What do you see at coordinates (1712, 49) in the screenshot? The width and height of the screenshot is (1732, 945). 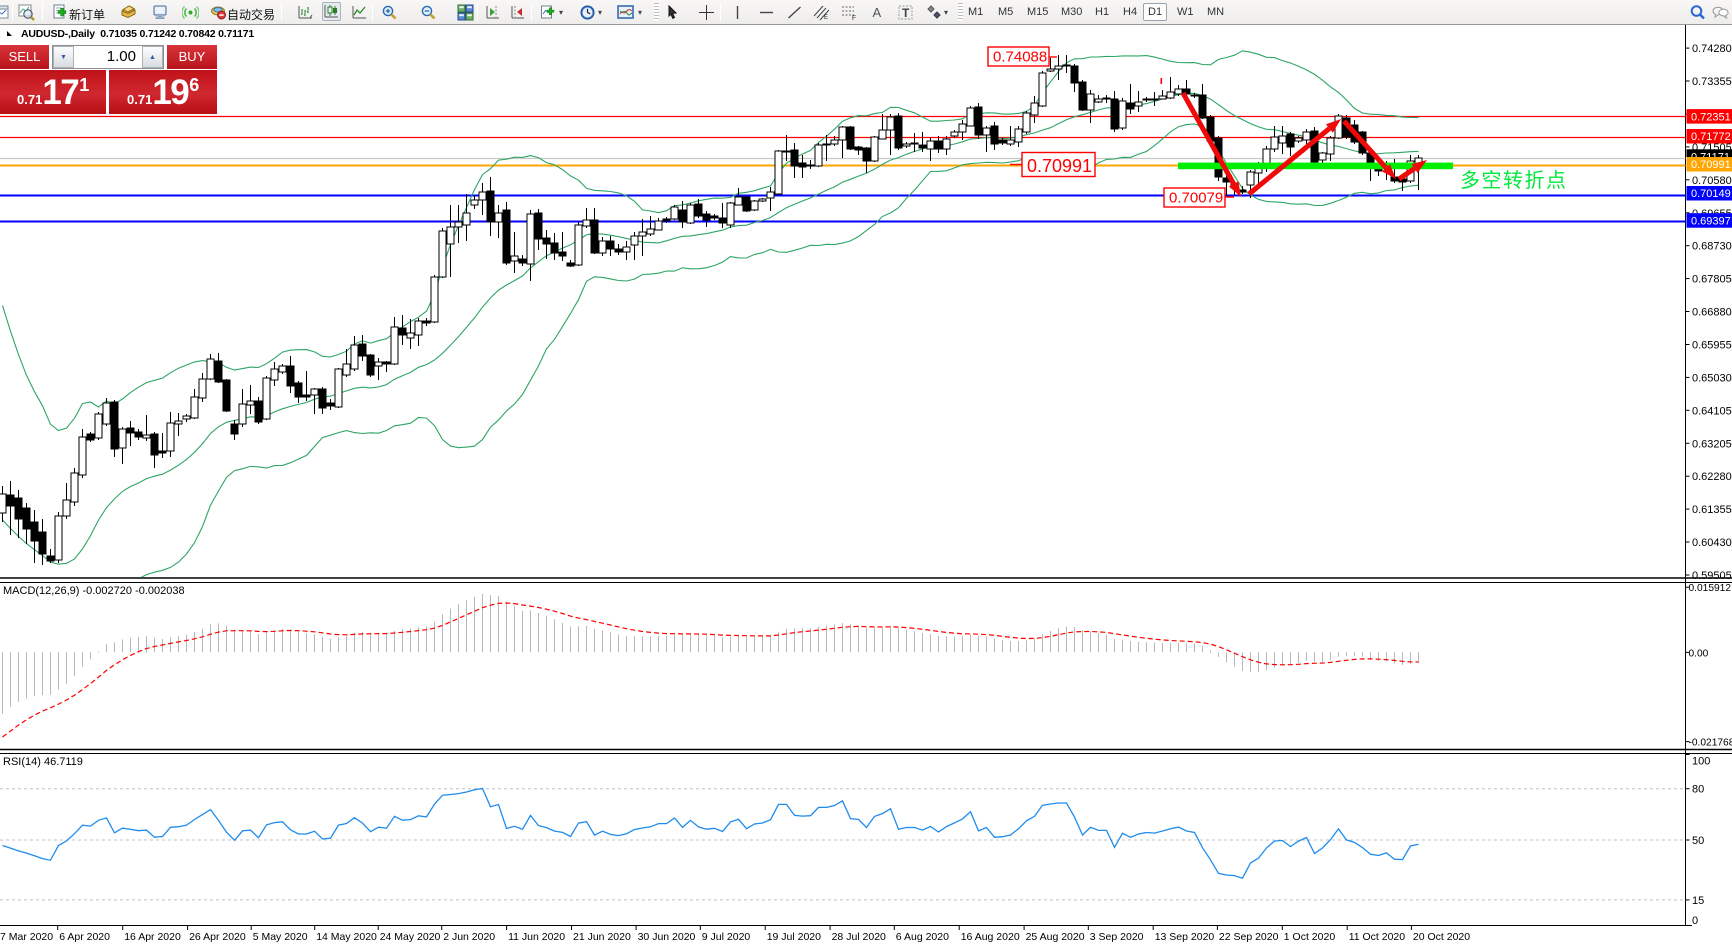 I see `svg-text: 0.74280` at bounding box center [1712, 49].